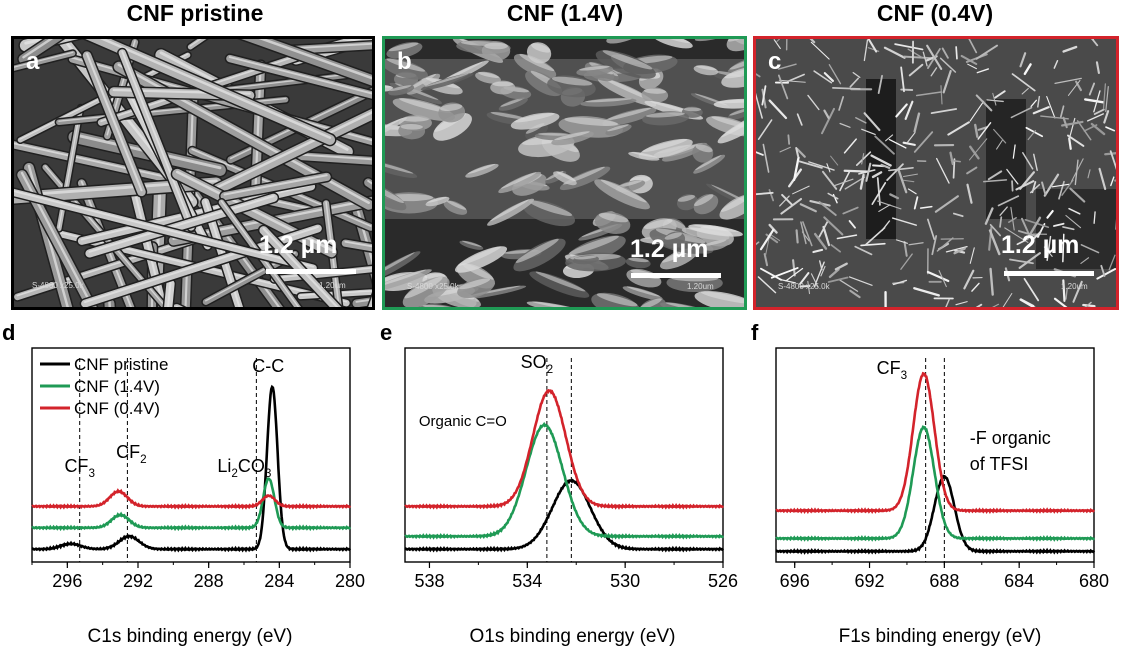  What do you see at coordinates (350, 581) in the screenshot?
I see `x-tick-label: 280` at bounding box center [350, 581].